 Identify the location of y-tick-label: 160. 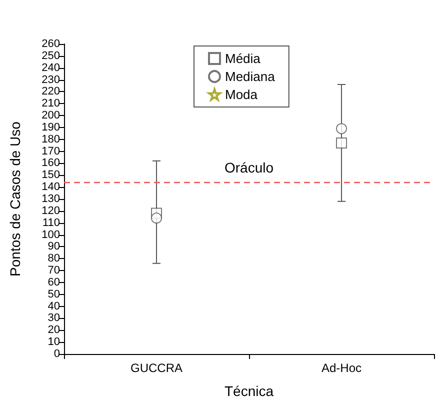
(51, 163).